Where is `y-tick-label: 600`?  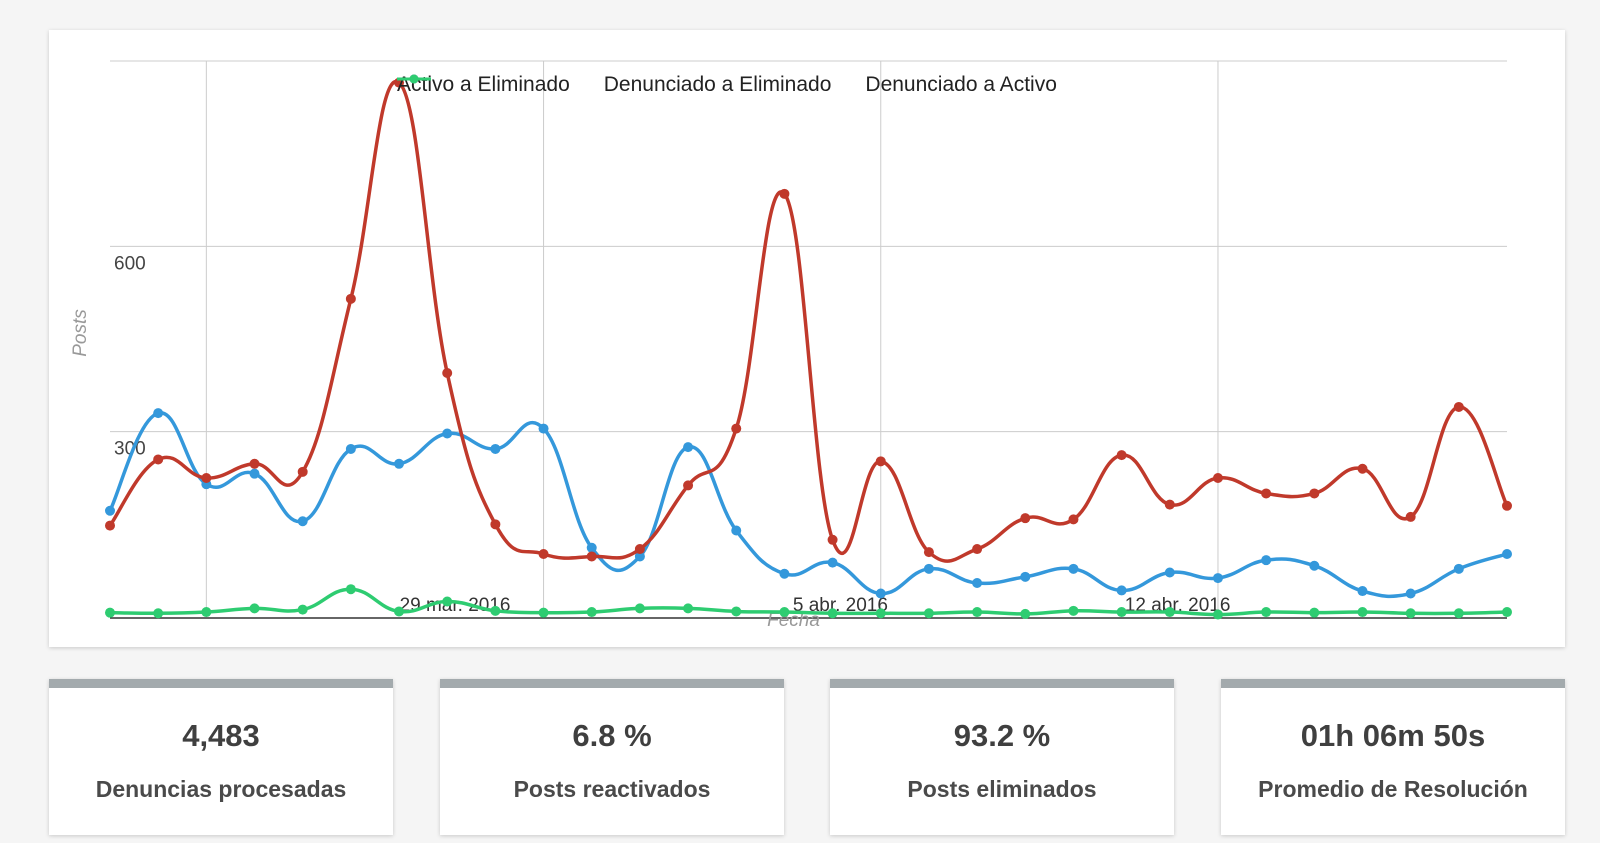
y-tick-label: 600 is located at coordinates (130, 263).